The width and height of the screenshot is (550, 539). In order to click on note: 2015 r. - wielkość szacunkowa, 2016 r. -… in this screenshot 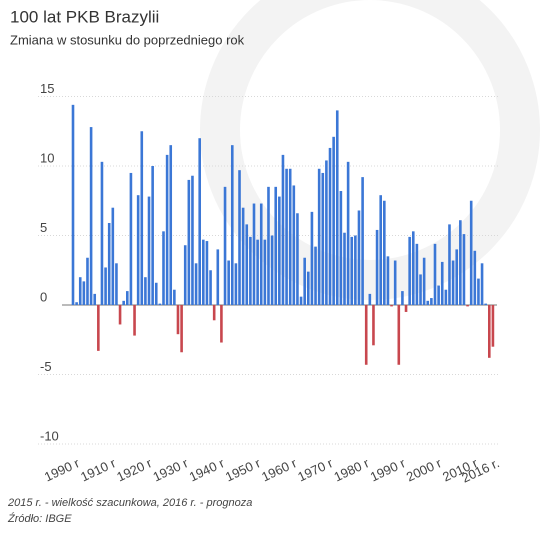, I will do `click(129, 503)`.